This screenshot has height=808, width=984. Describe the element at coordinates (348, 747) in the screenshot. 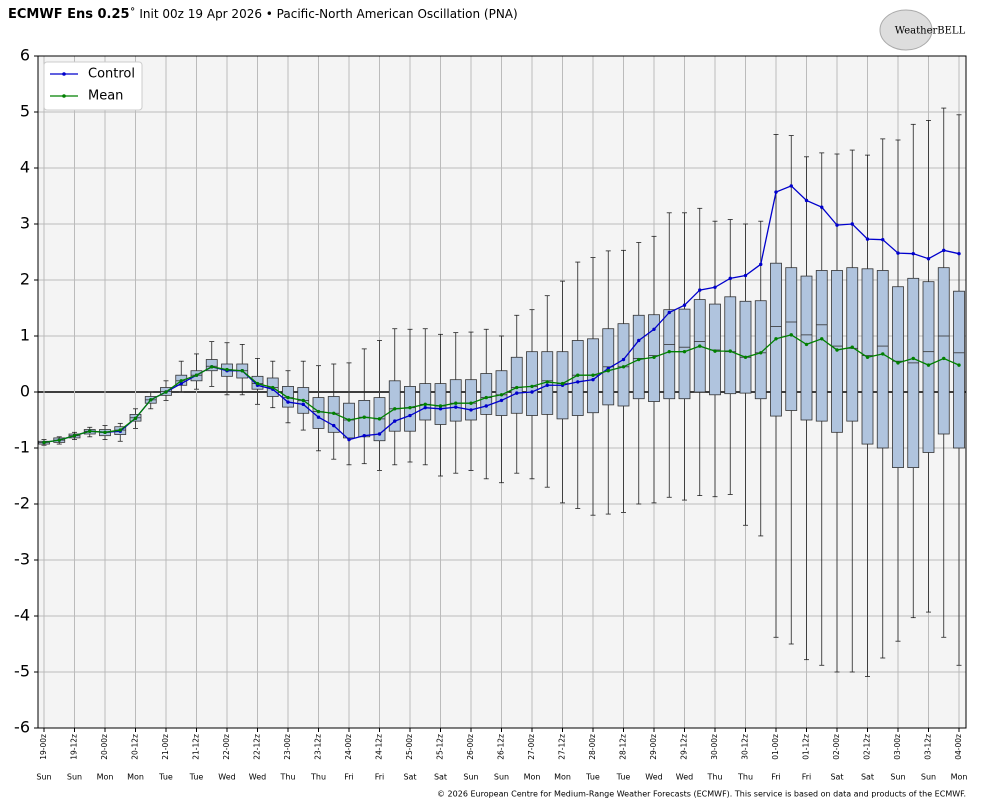

I see `x-tick-label: 24-00z` at that location.